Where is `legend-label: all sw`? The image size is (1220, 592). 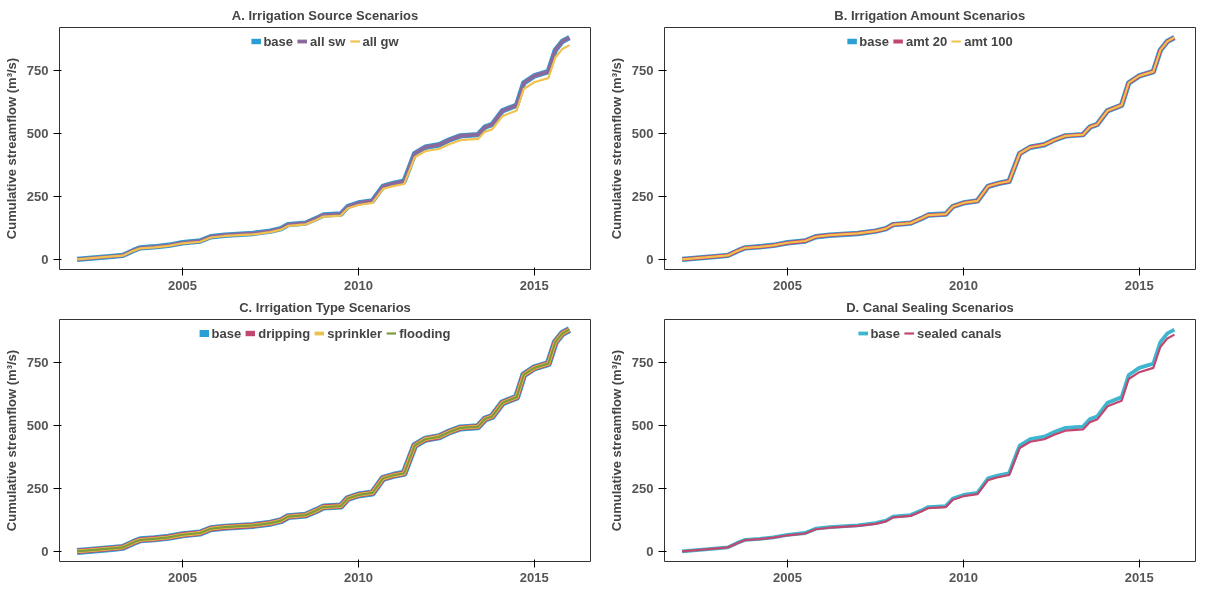 legend-label: all sw is located at coordinates (328, 41).